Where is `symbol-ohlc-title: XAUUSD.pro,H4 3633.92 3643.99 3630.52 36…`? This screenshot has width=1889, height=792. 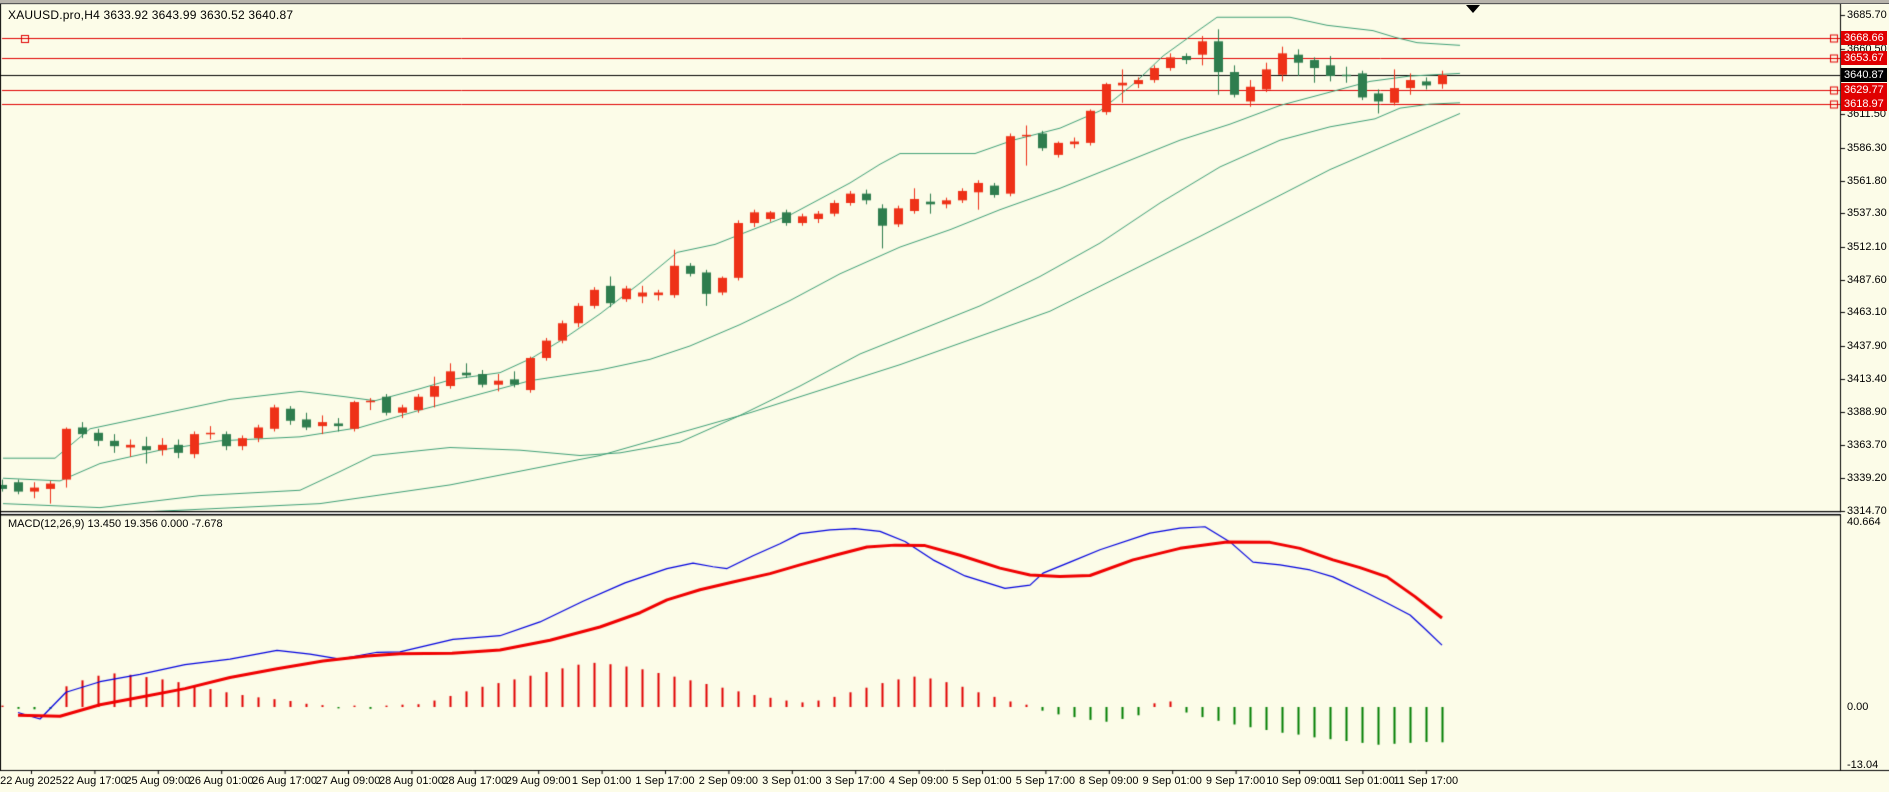 symbol-ohlc-title: XAUUSD.pro,H4 3633.92 3643.99 3630.52 36… is located at coordinates (151, 15).